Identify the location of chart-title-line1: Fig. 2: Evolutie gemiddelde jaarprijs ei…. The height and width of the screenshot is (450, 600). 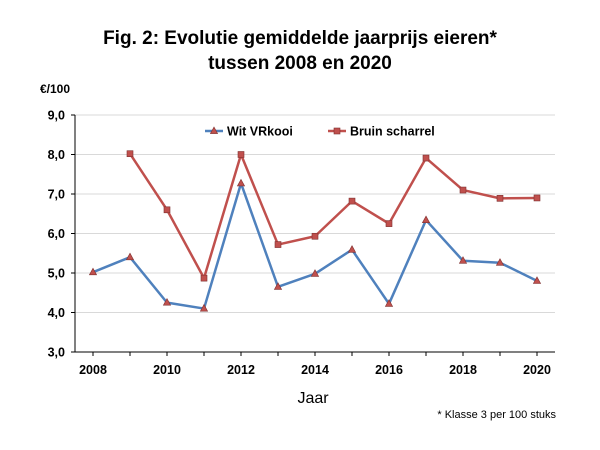
(300, 38).